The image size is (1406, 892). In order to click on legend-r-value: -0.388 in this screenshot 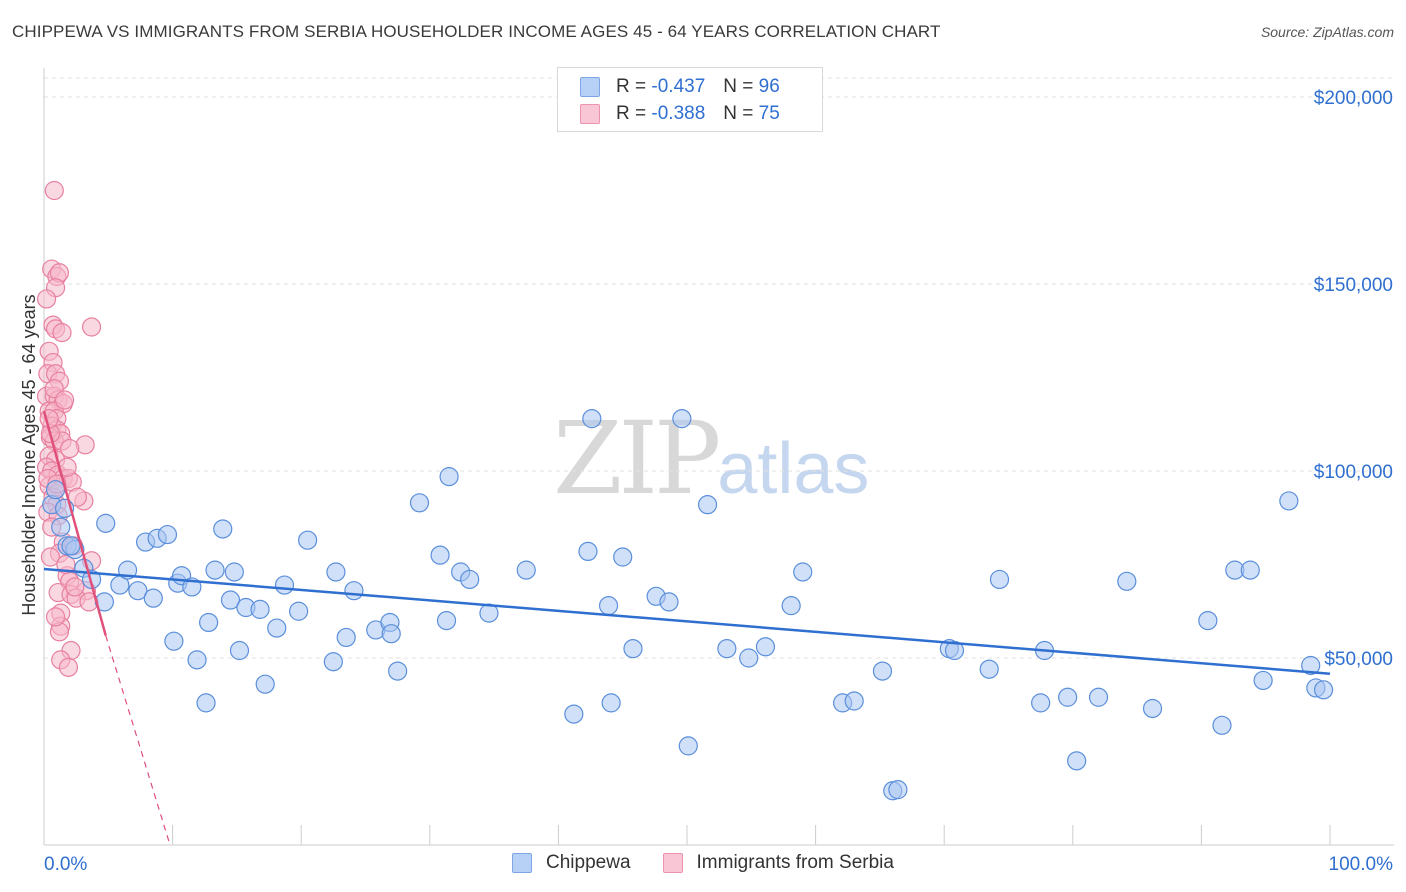, I will do `click(678, 113)`.